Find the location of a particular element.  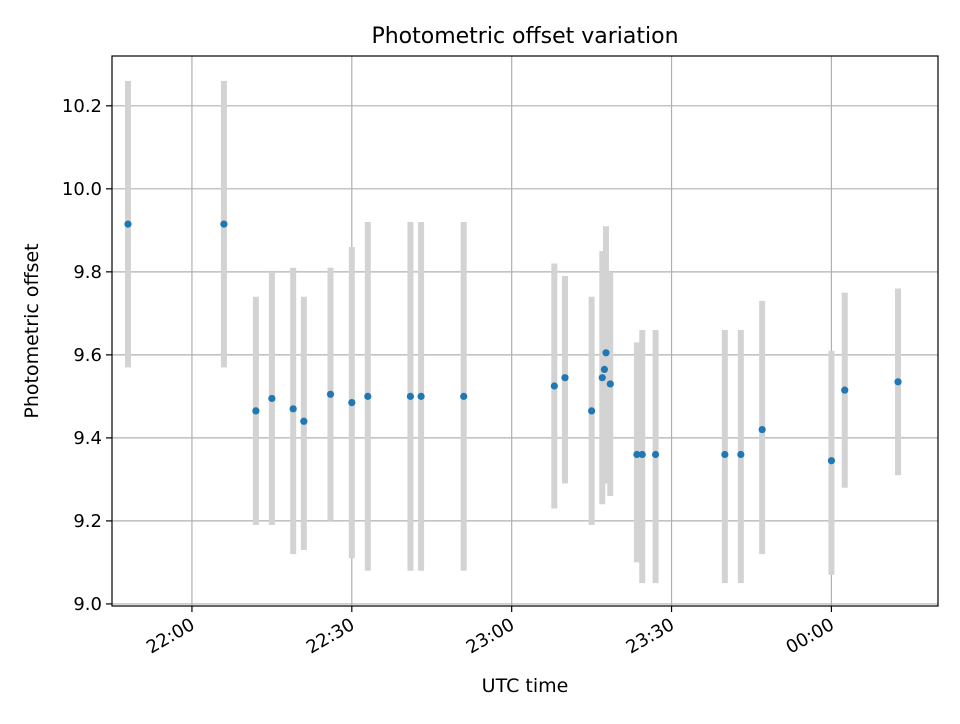

y-tick-label: 9.6 is located at coordinates (87, 355).